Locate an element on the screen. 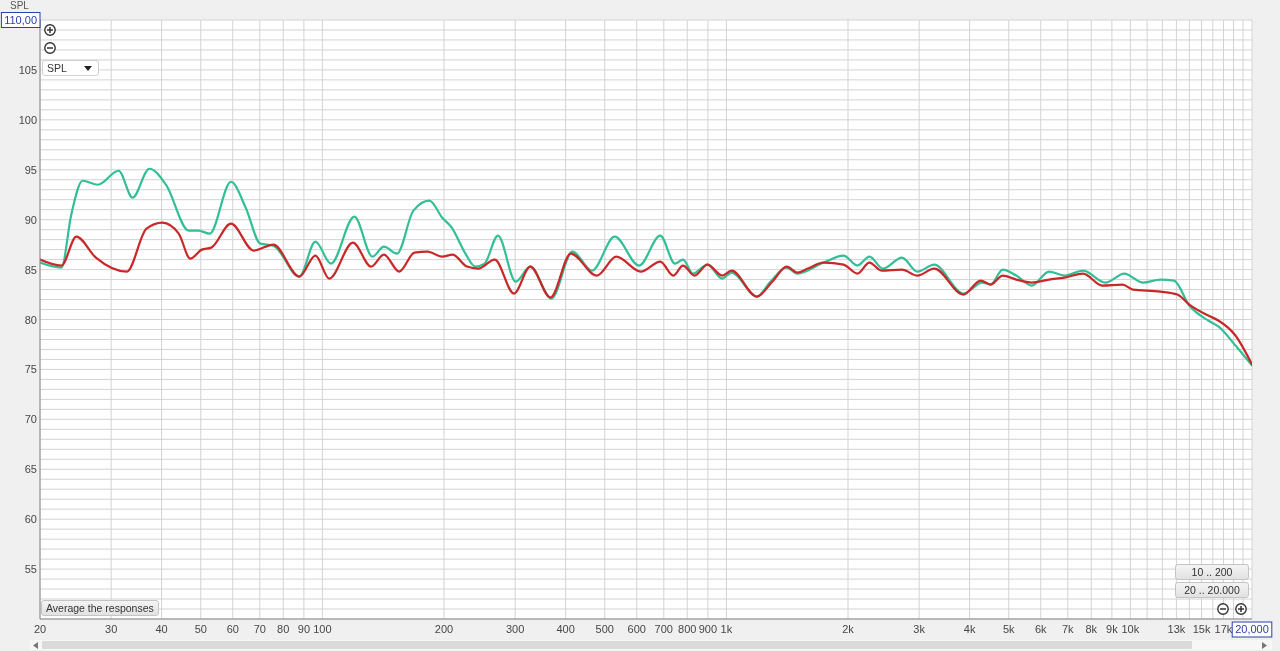 This screenshot has height=651, width=1280. x-tick-label: 13k is located at coordinates (1176, 629).